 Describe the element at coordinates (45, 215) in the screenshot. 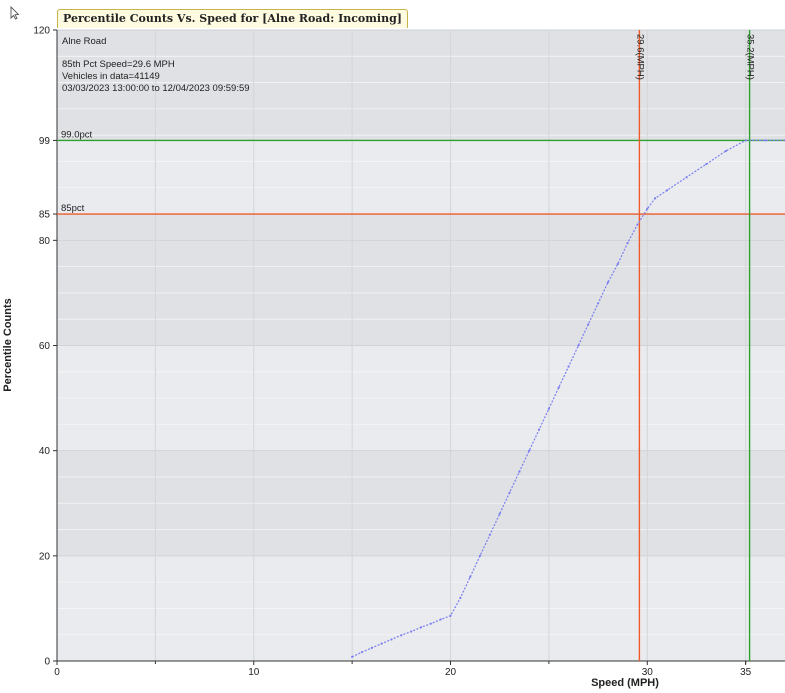

I see `y-tick-label: 85` at that location.